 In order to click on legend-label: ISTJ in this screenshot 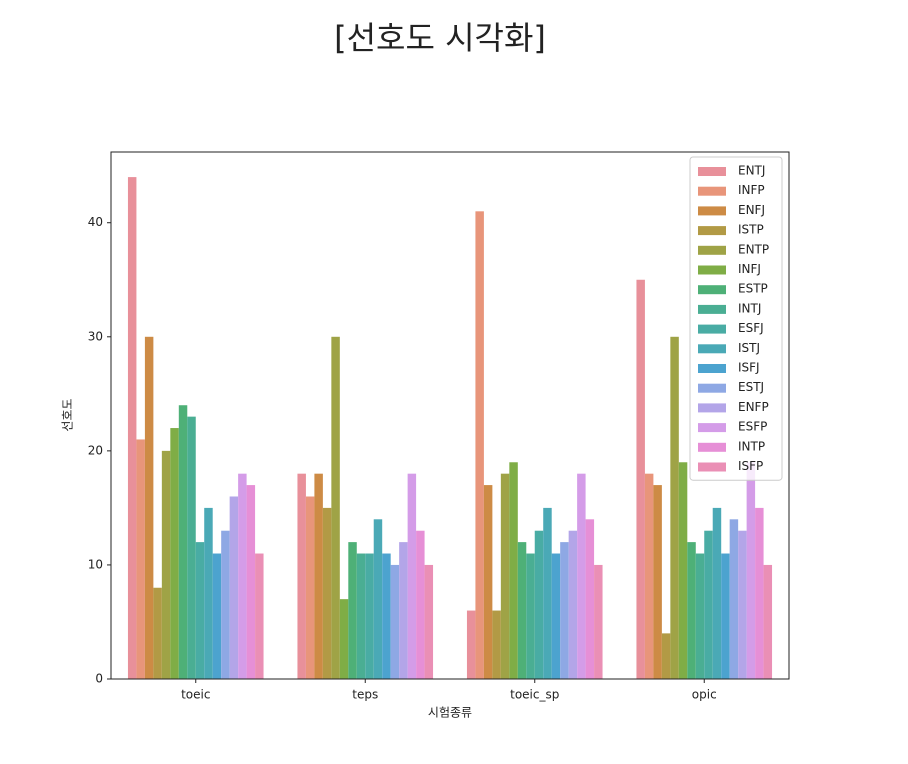, I will do `click(749, 348)`.